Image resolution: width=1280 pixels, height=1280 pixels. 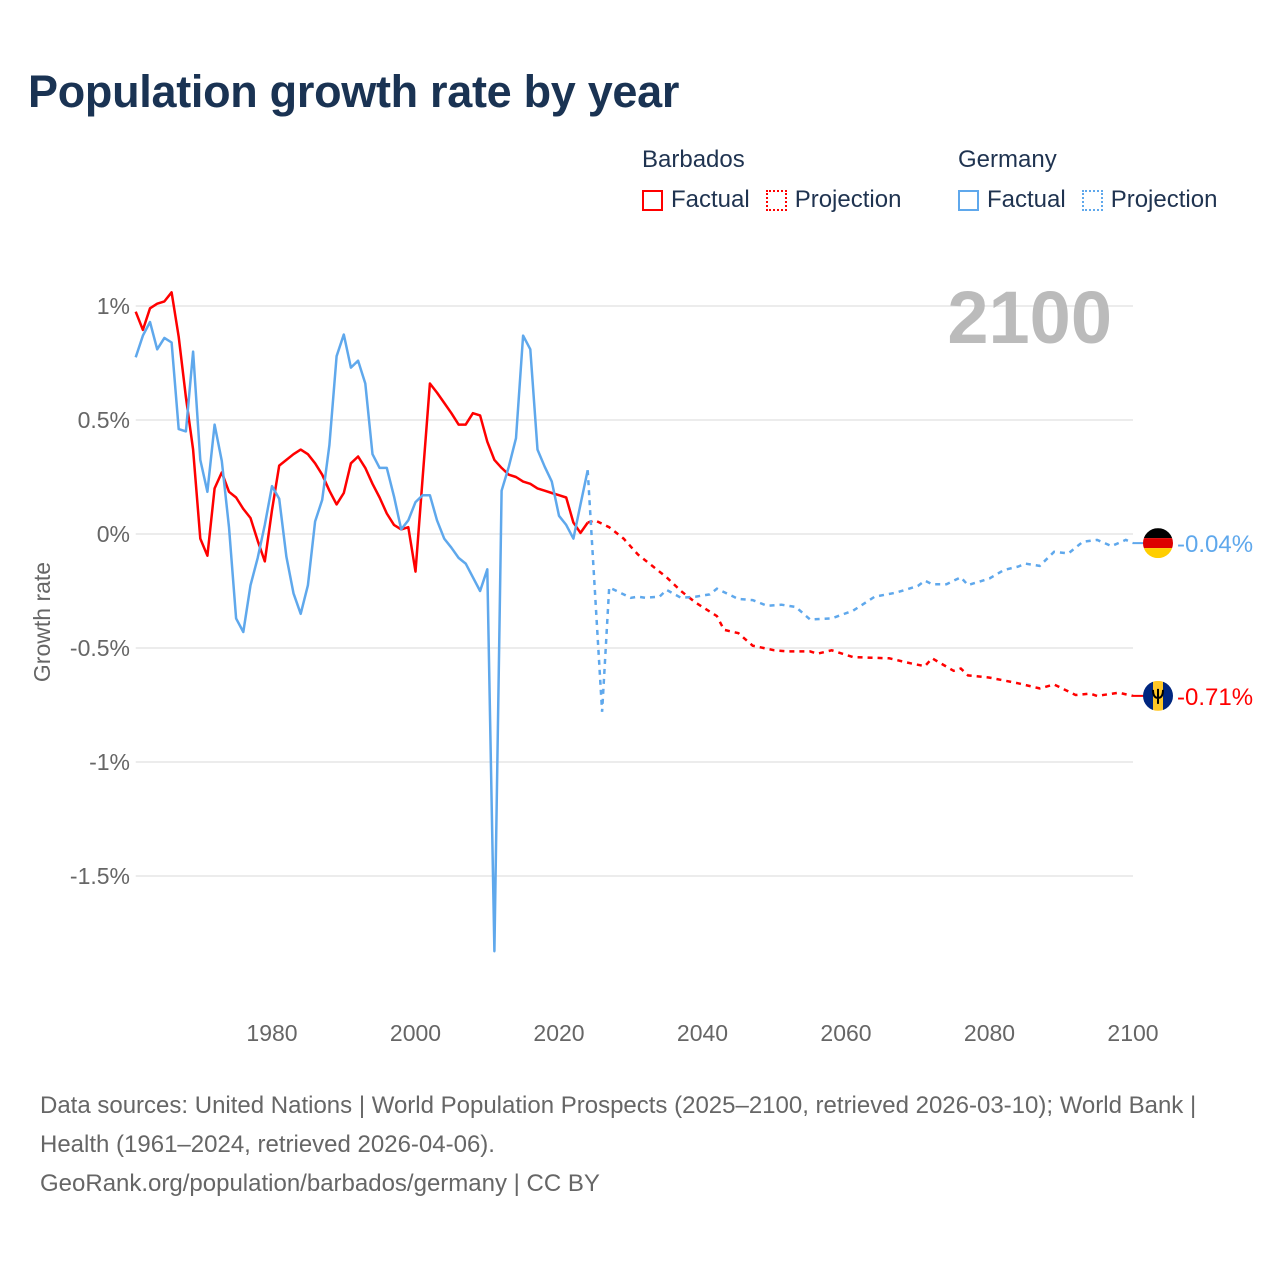 I want to click on x-tick-label: 2060, so click(x=845, y=1033).